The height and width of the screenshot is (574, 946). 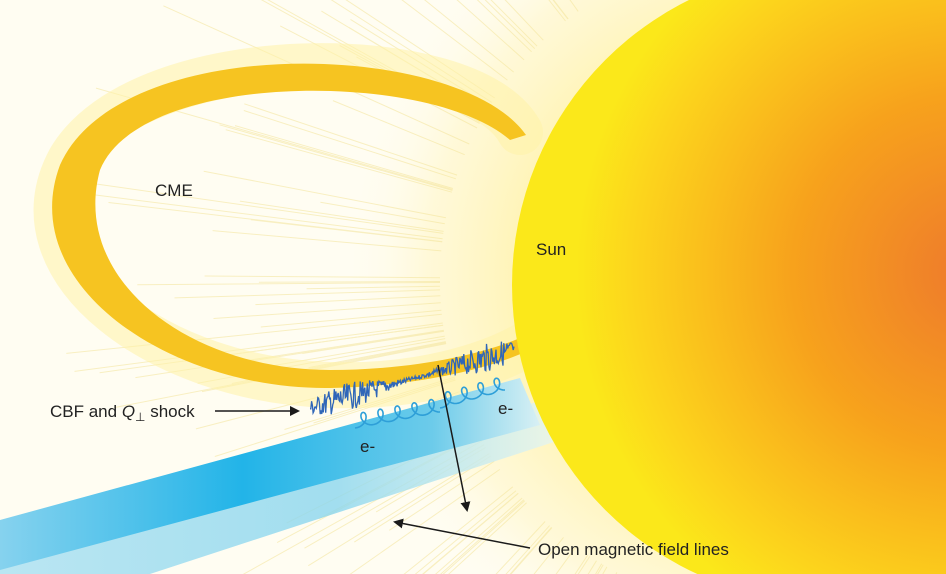 What do you see at coordinates (367, 446) in the screenshot?
I see `electron-label-left: e-` at bounding box center [367, 446].